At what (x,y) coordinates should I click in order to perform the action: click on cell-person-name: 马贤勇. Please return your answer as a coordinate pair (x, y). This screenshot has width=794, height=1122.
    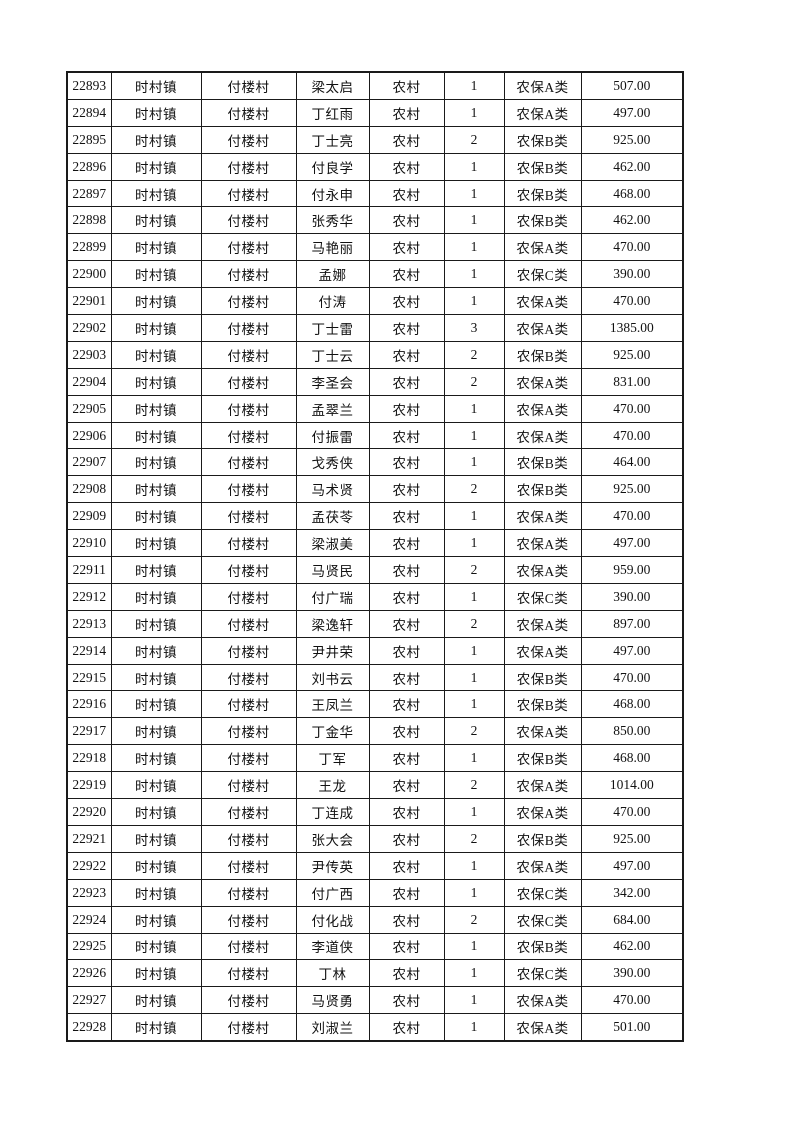
    Looking at the image, I should click on (332, 1000).